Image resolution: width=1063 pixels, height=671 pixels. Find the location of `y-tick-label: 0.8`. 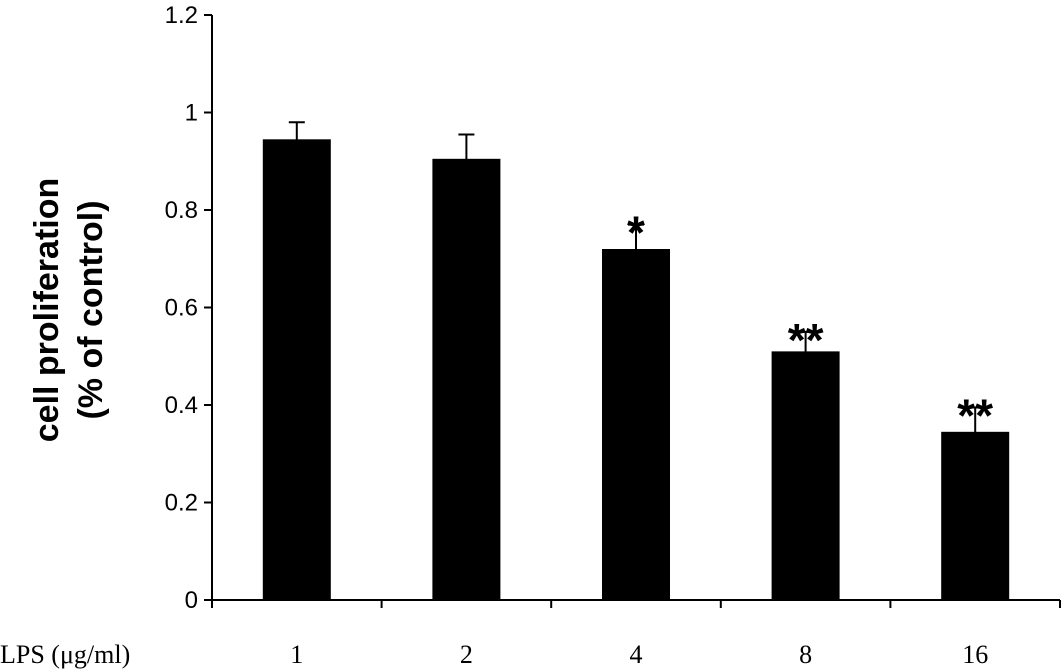

y-tick-label: 0.8 is located at coordinates (181, 210).